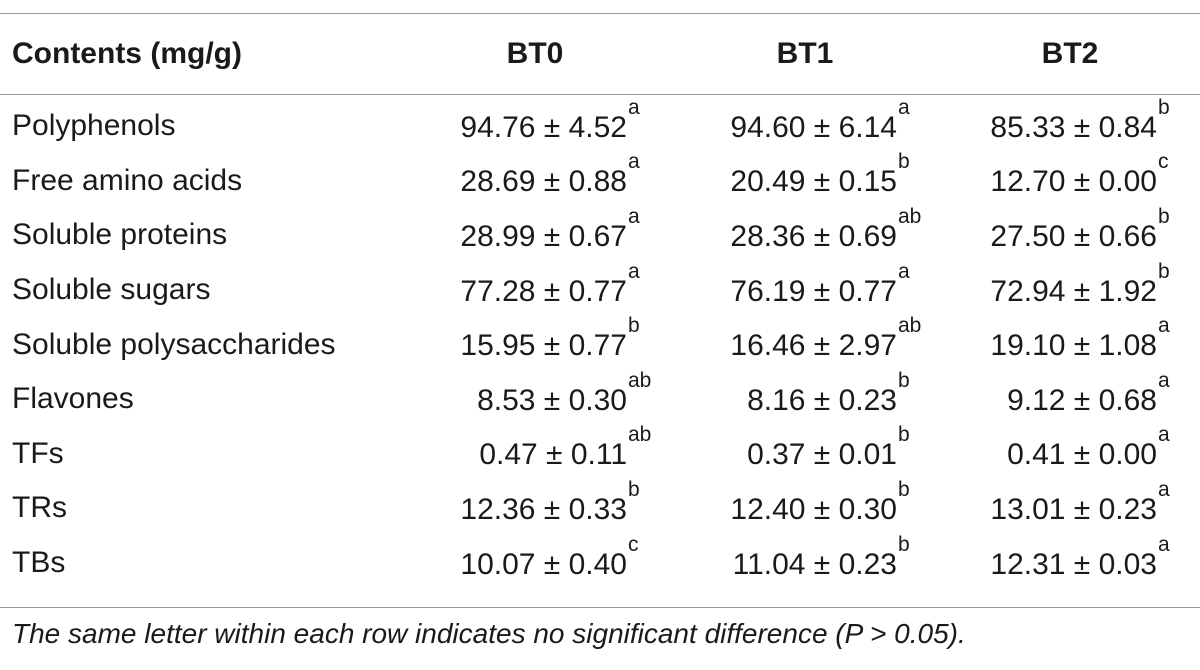  Describe the element at coordinates (813, 291) in the screenshot. I see `mean-sd-value: 76.19 ± 0.77` at that location.